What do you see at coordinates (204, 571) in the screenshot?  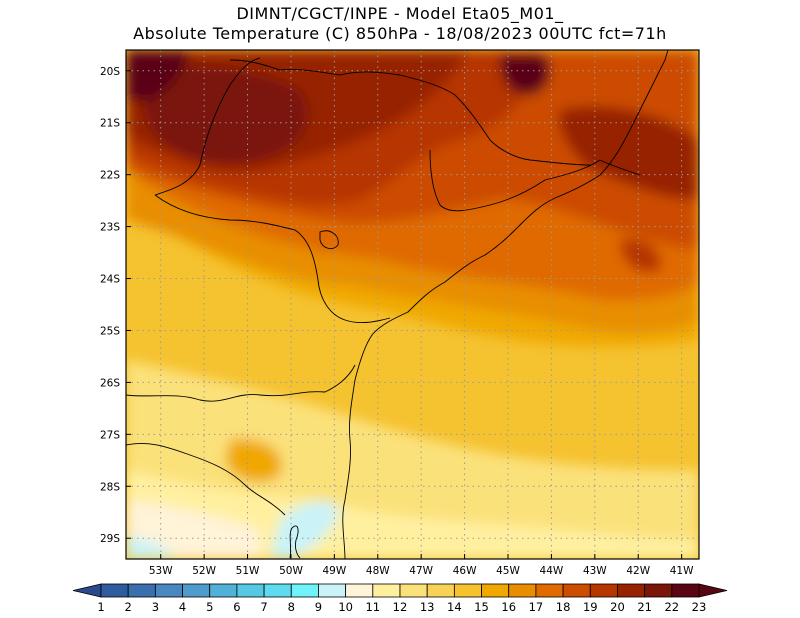 I see `lon-tick-label: 52W` at bounding box center [204, 571].